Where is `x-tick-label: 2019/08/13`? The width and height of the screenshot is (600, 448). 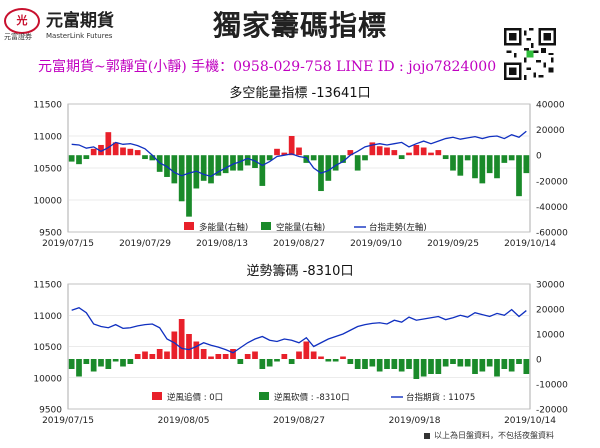 x-tick-label: 2019/08/13 is located at coordinates (222, 244).